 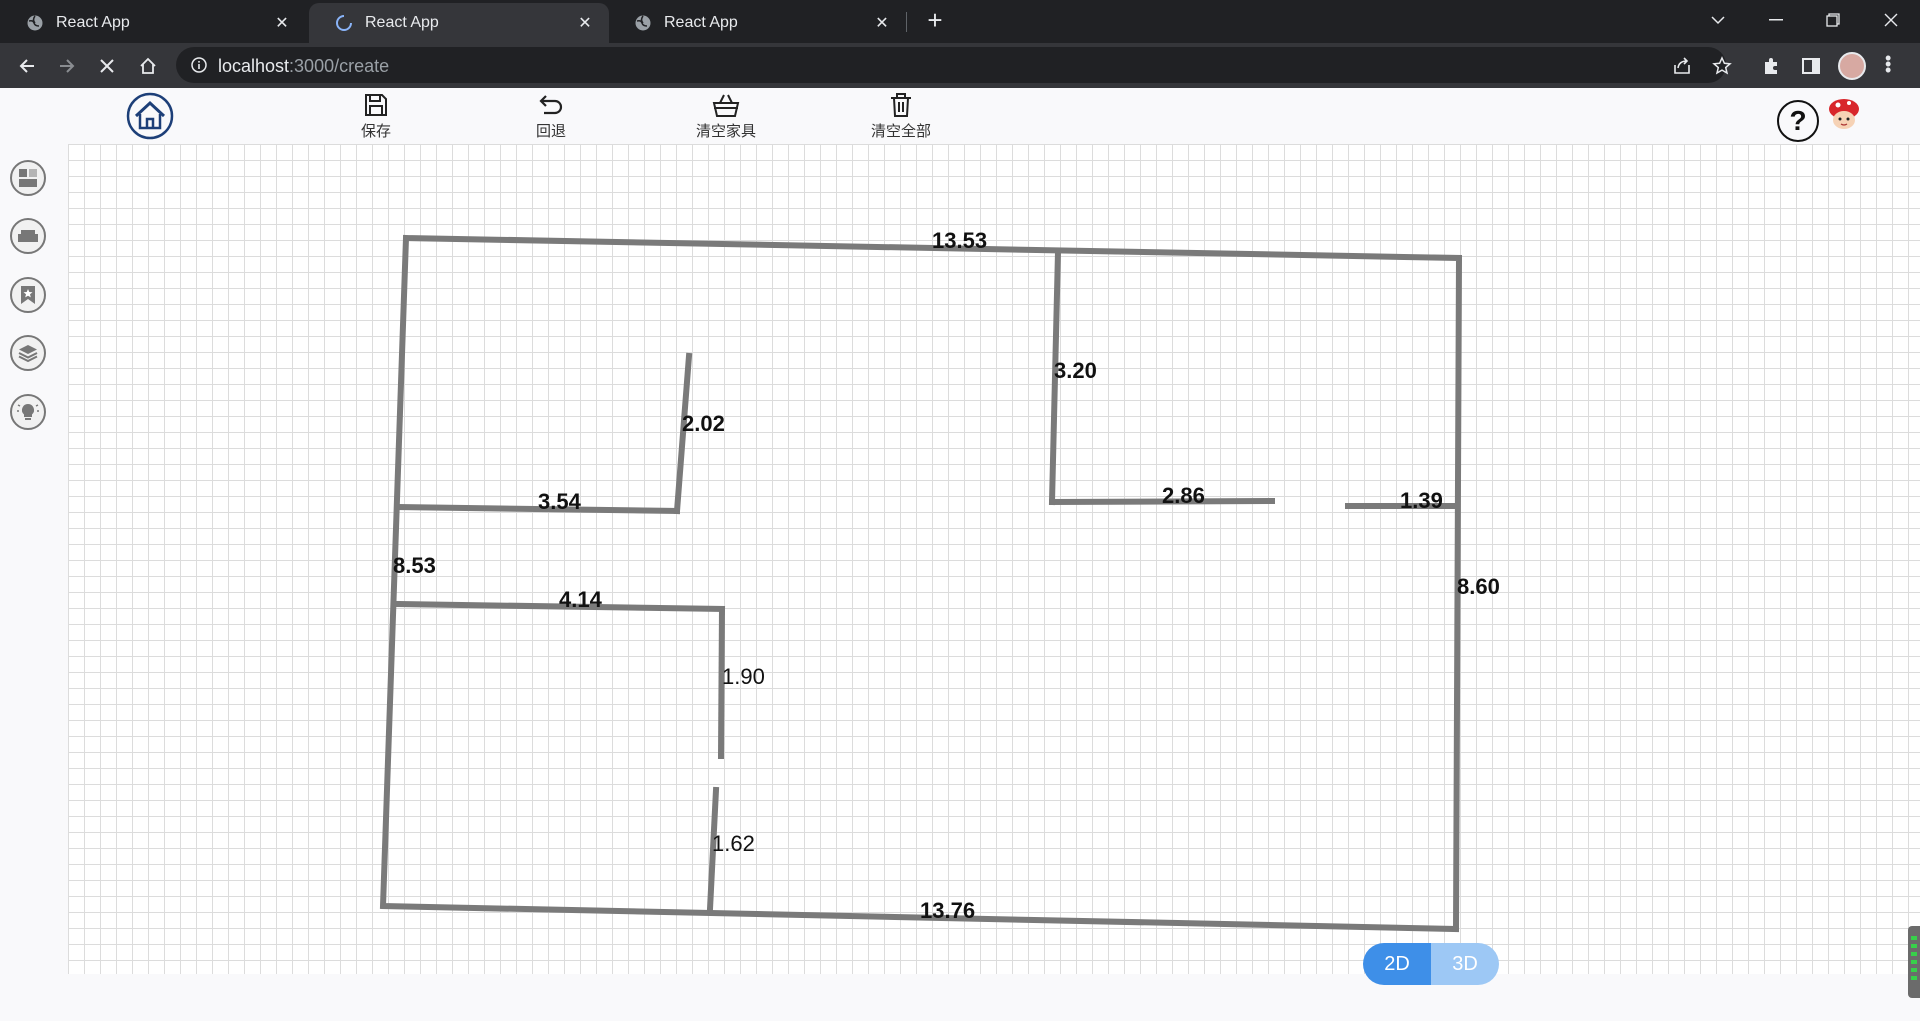 I want to click on lightbulb-icon, so click(x=28, y=411).